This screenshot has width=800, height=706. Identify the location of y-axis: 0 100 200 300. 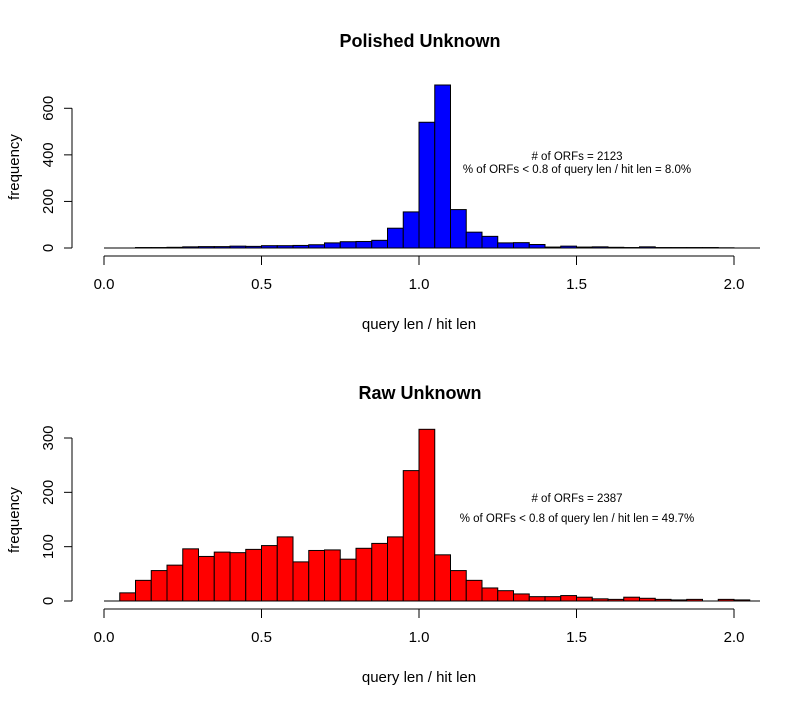
(56, 515).